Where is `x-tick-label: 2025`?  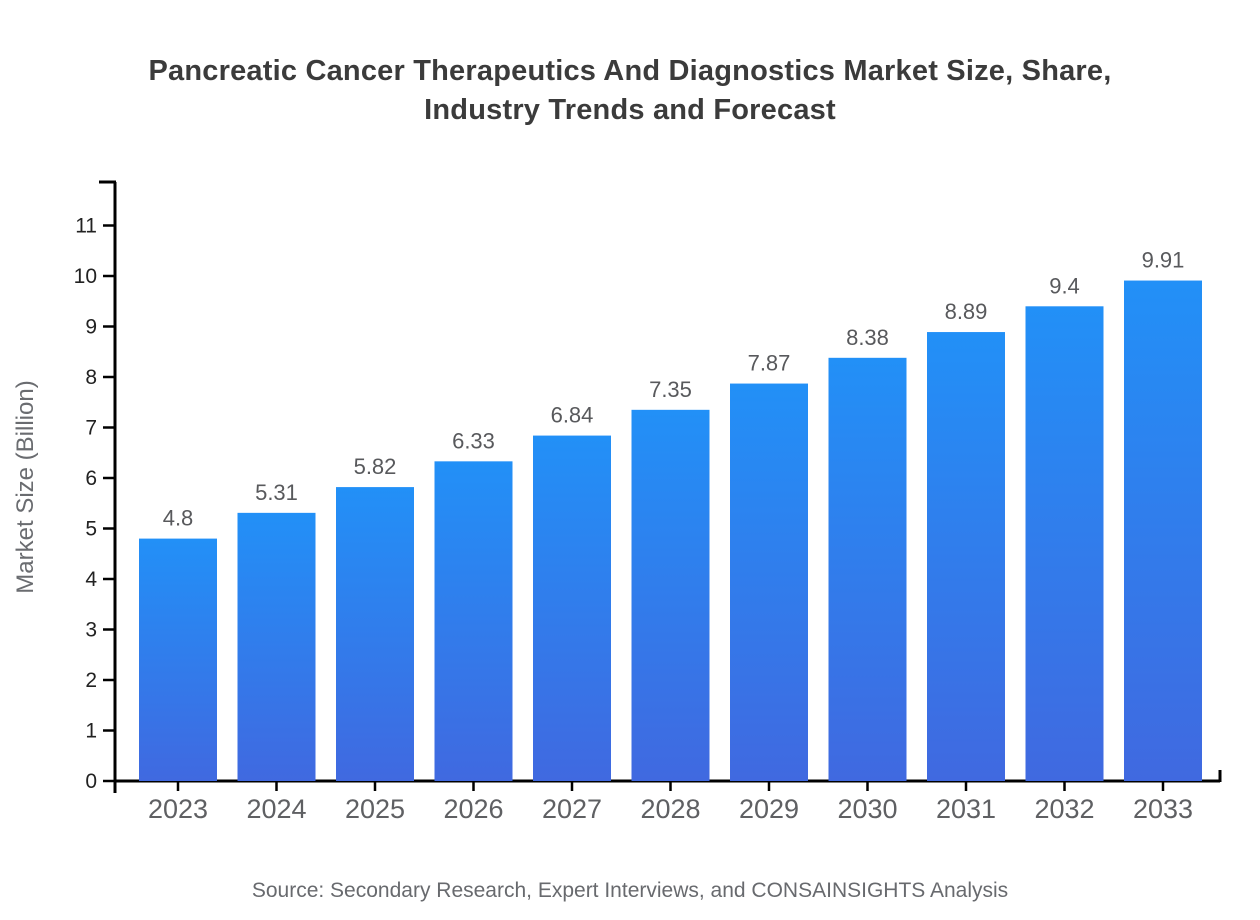 x-tick-label: 2025 is located at coordinates (375, 809).